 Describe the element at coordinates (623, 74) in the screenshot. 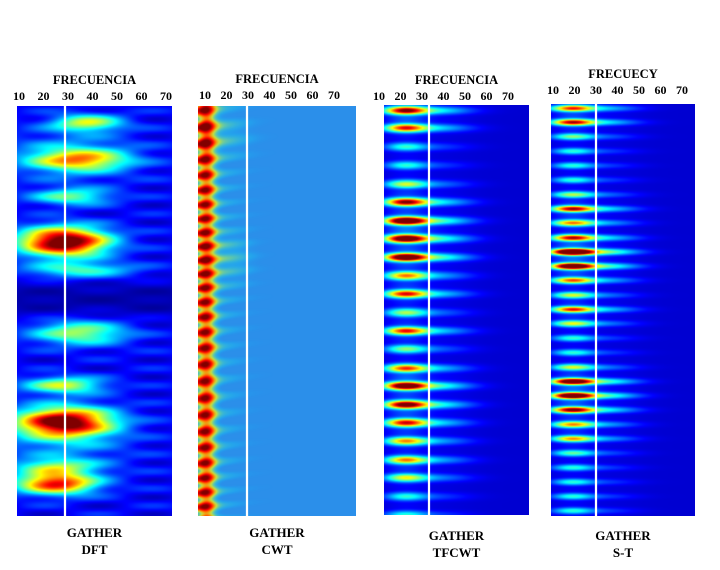

I see `frequency-axis-title: FRECUECY` at that location.